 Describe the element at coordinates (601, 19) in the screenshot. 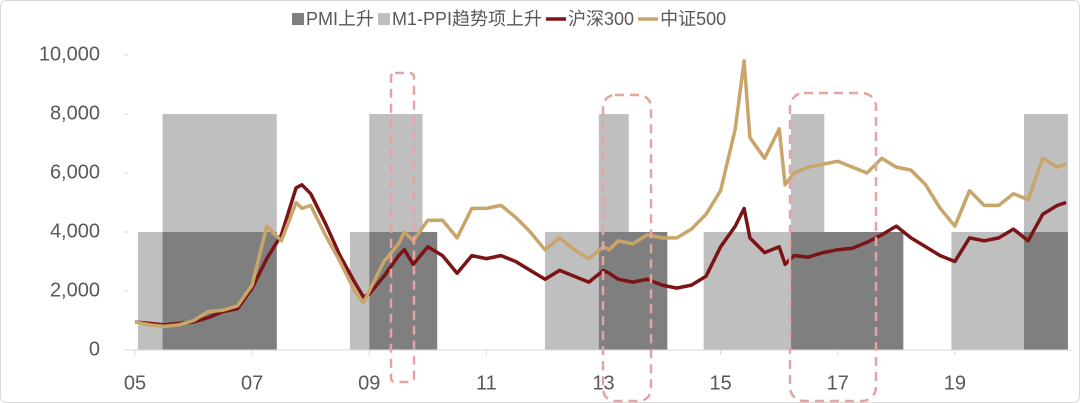

I see `legend-label: 沪深300` at that location.